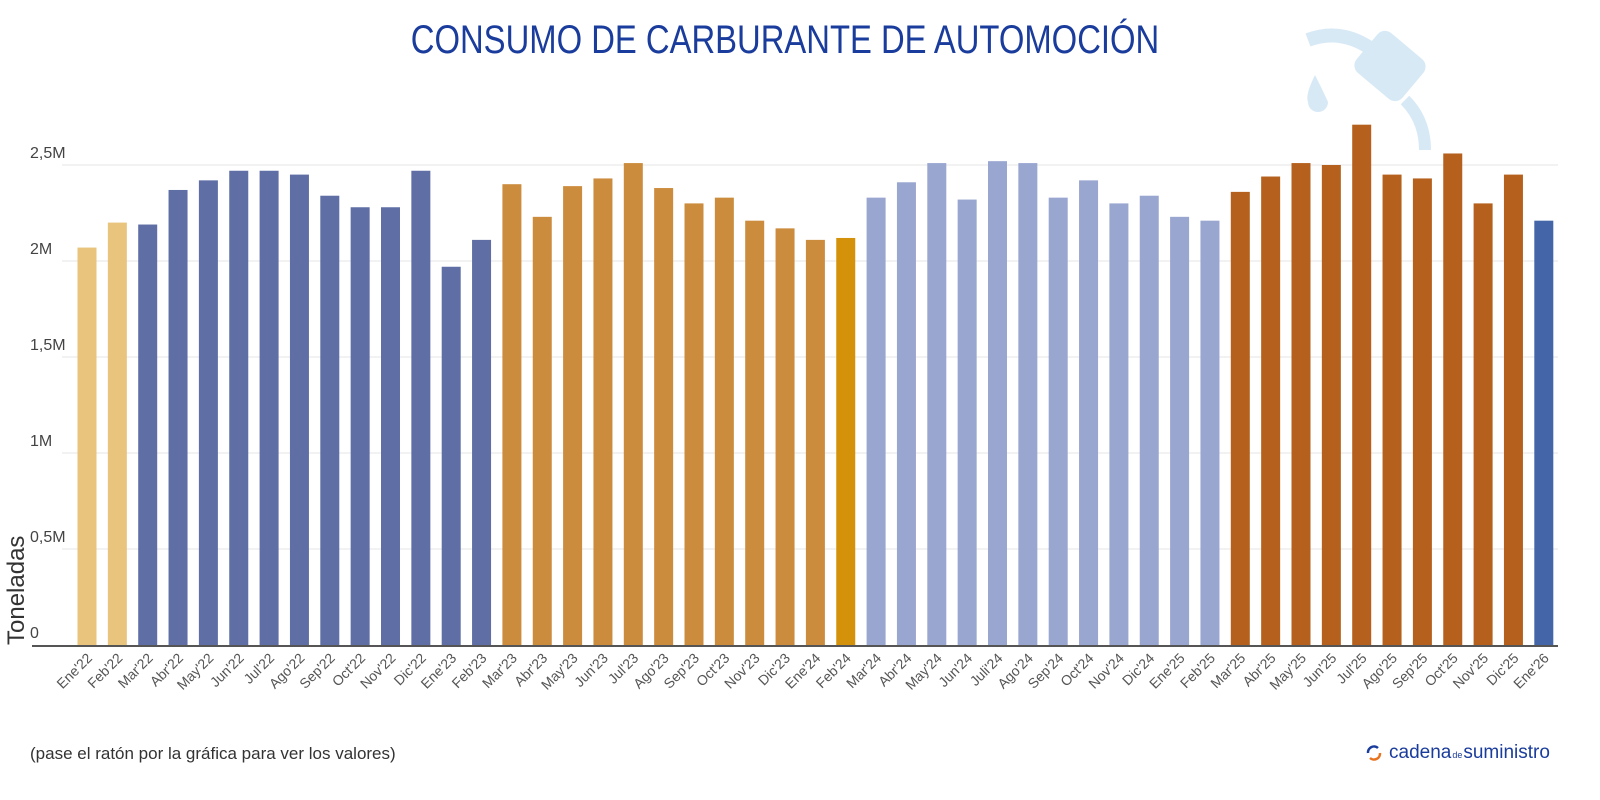 The height and width of the screenshot is (800, 1600). Describe the element at coordinates (227, 670) in the screenshot. I see `x-tick-label: Jun'22` at that location.